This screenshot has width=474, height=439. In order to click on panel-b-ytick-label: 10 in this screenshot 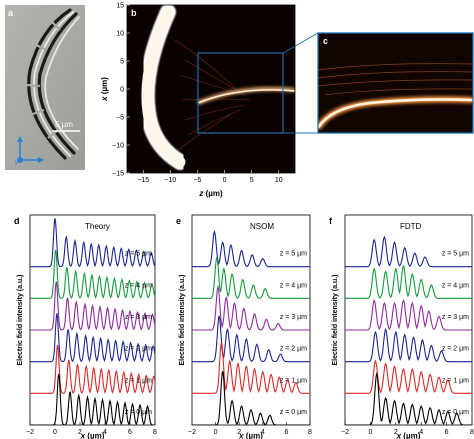, I will do `click(120, 34)`.